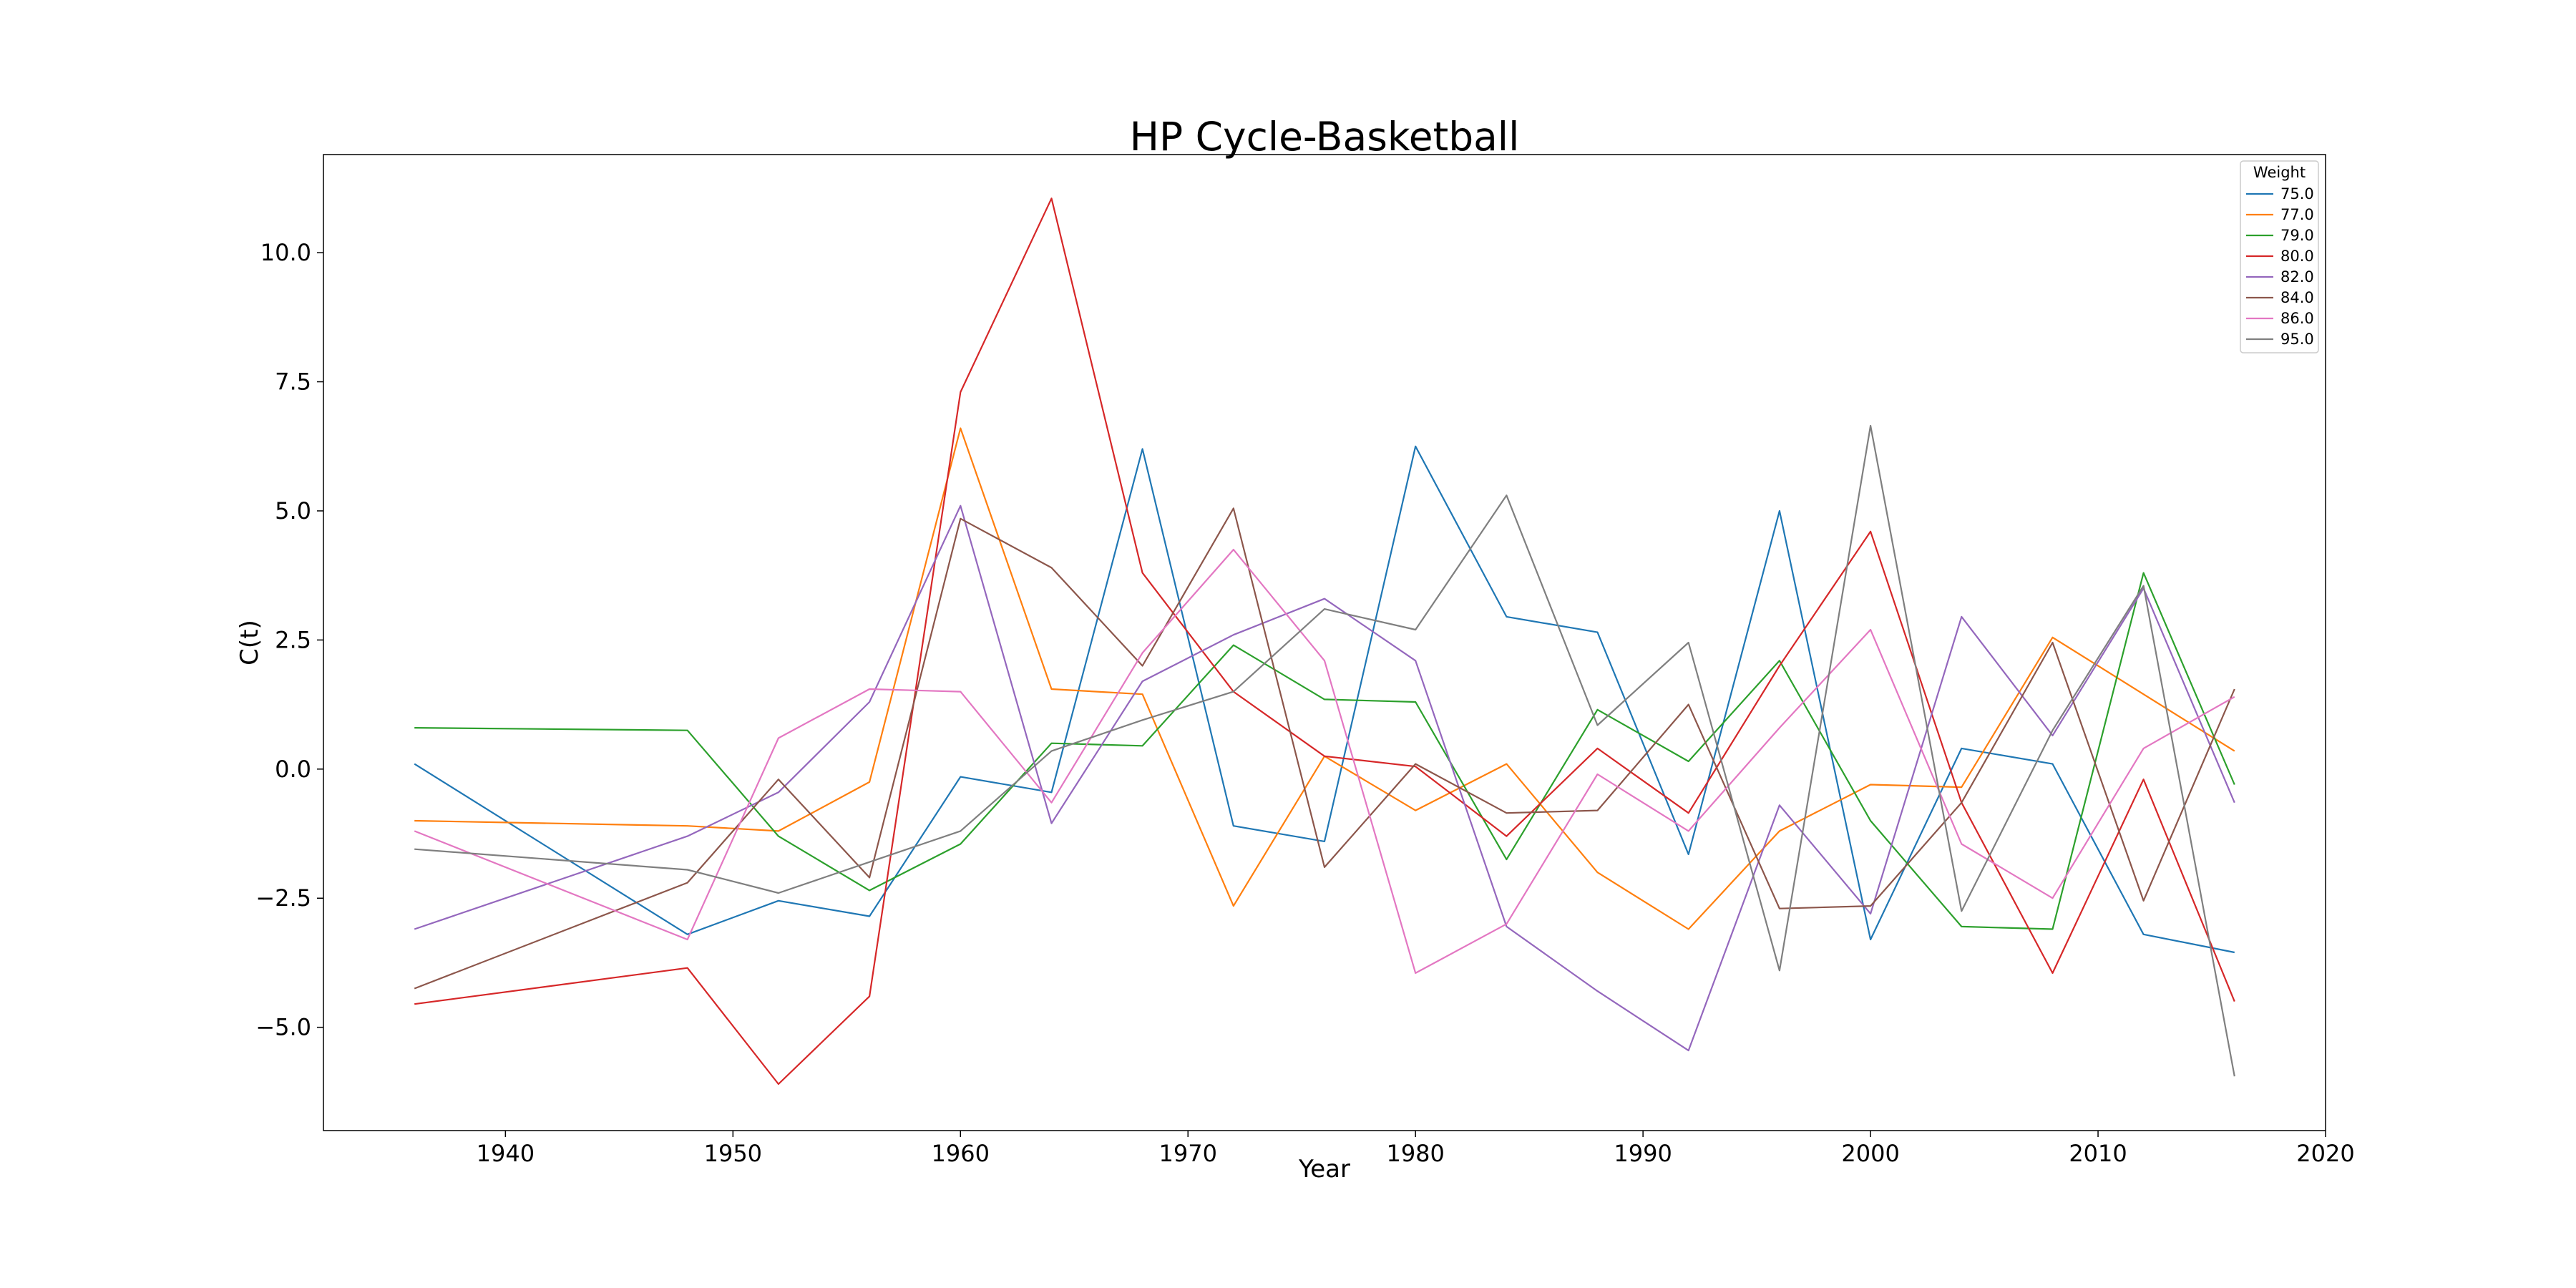  I want to click on legend-label: 80.0, so click(2297, 256).